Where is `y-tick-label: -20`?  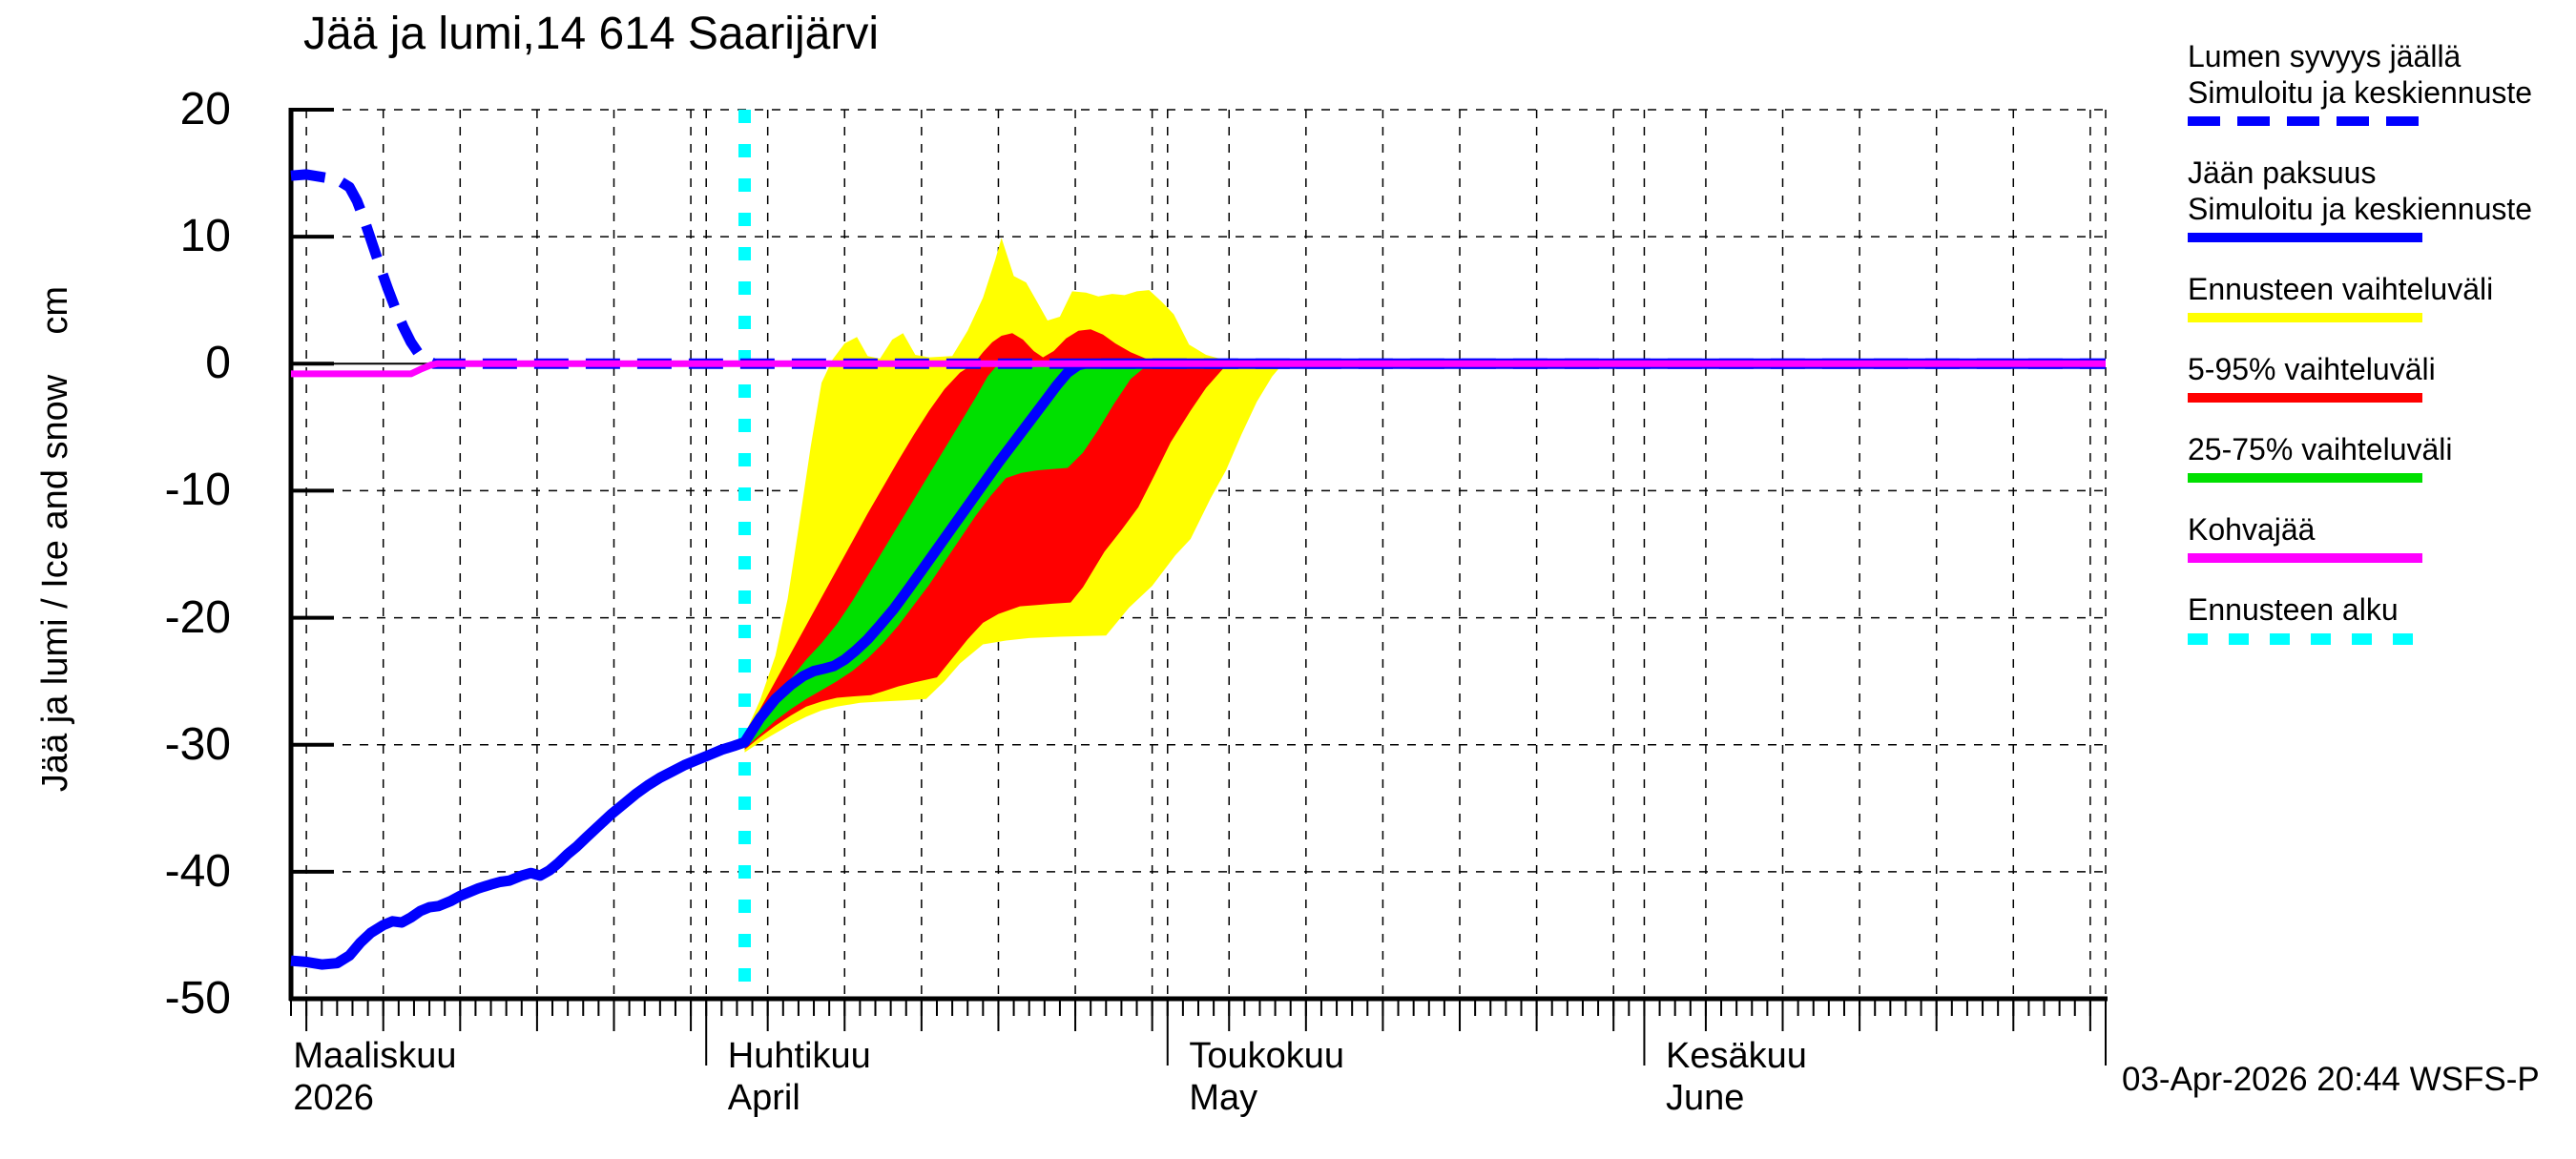 y-tick-label: -20 is located at coordinates (197, 617).